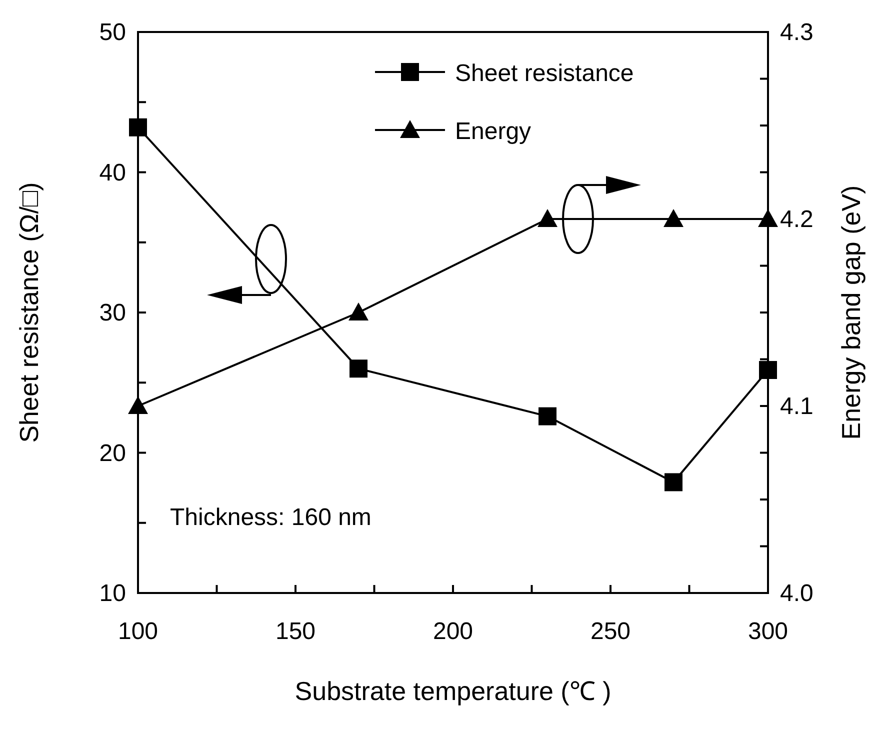  Describe the element at coordinates (797, 406) in the screenshot. I see `y2-tick-label: 4.1` at that location.